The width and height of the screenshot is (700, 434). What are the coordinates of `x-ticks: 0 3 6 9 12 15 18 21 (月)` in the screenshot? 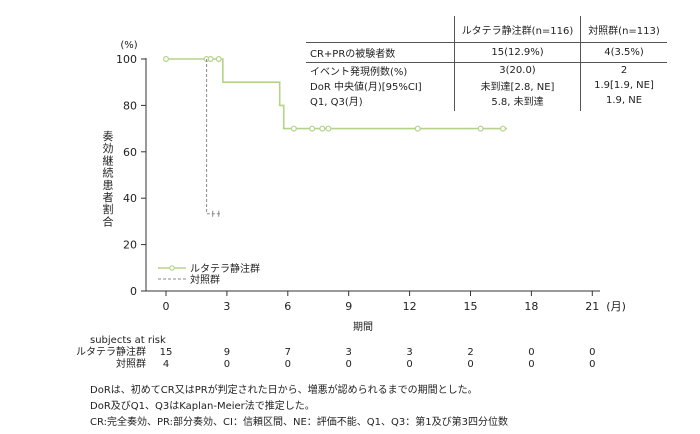 It's located at (394, 302).